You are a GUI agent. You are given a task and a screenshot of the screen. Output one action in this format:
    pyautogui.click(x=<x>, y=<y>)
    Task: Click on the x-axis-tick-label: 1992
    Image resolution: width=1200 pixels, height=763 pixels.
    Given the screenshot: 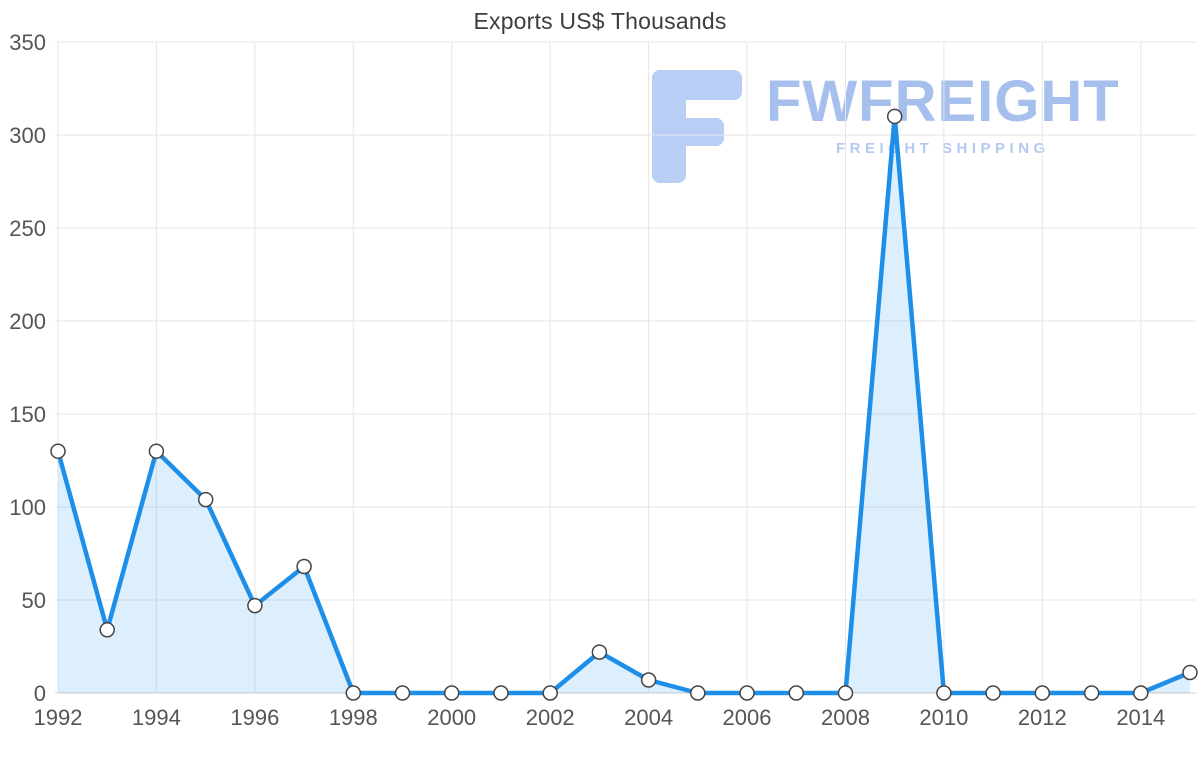 What is the action you would take?
    pyautogui.click(x=58, y=717)
    